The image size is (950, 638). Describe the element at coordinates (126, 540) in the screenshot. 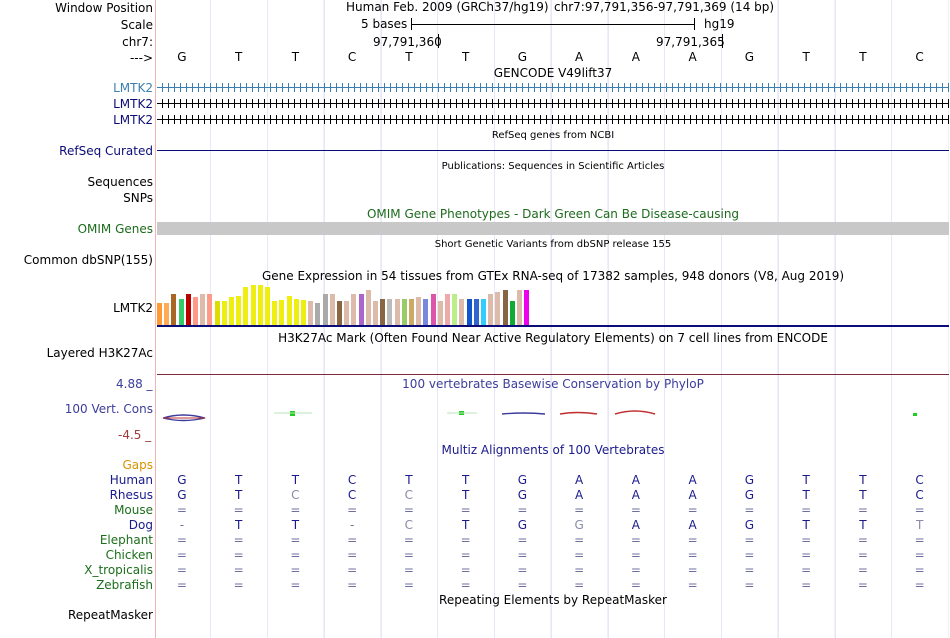

I see `multiz-species-label: Elephant` at that location.